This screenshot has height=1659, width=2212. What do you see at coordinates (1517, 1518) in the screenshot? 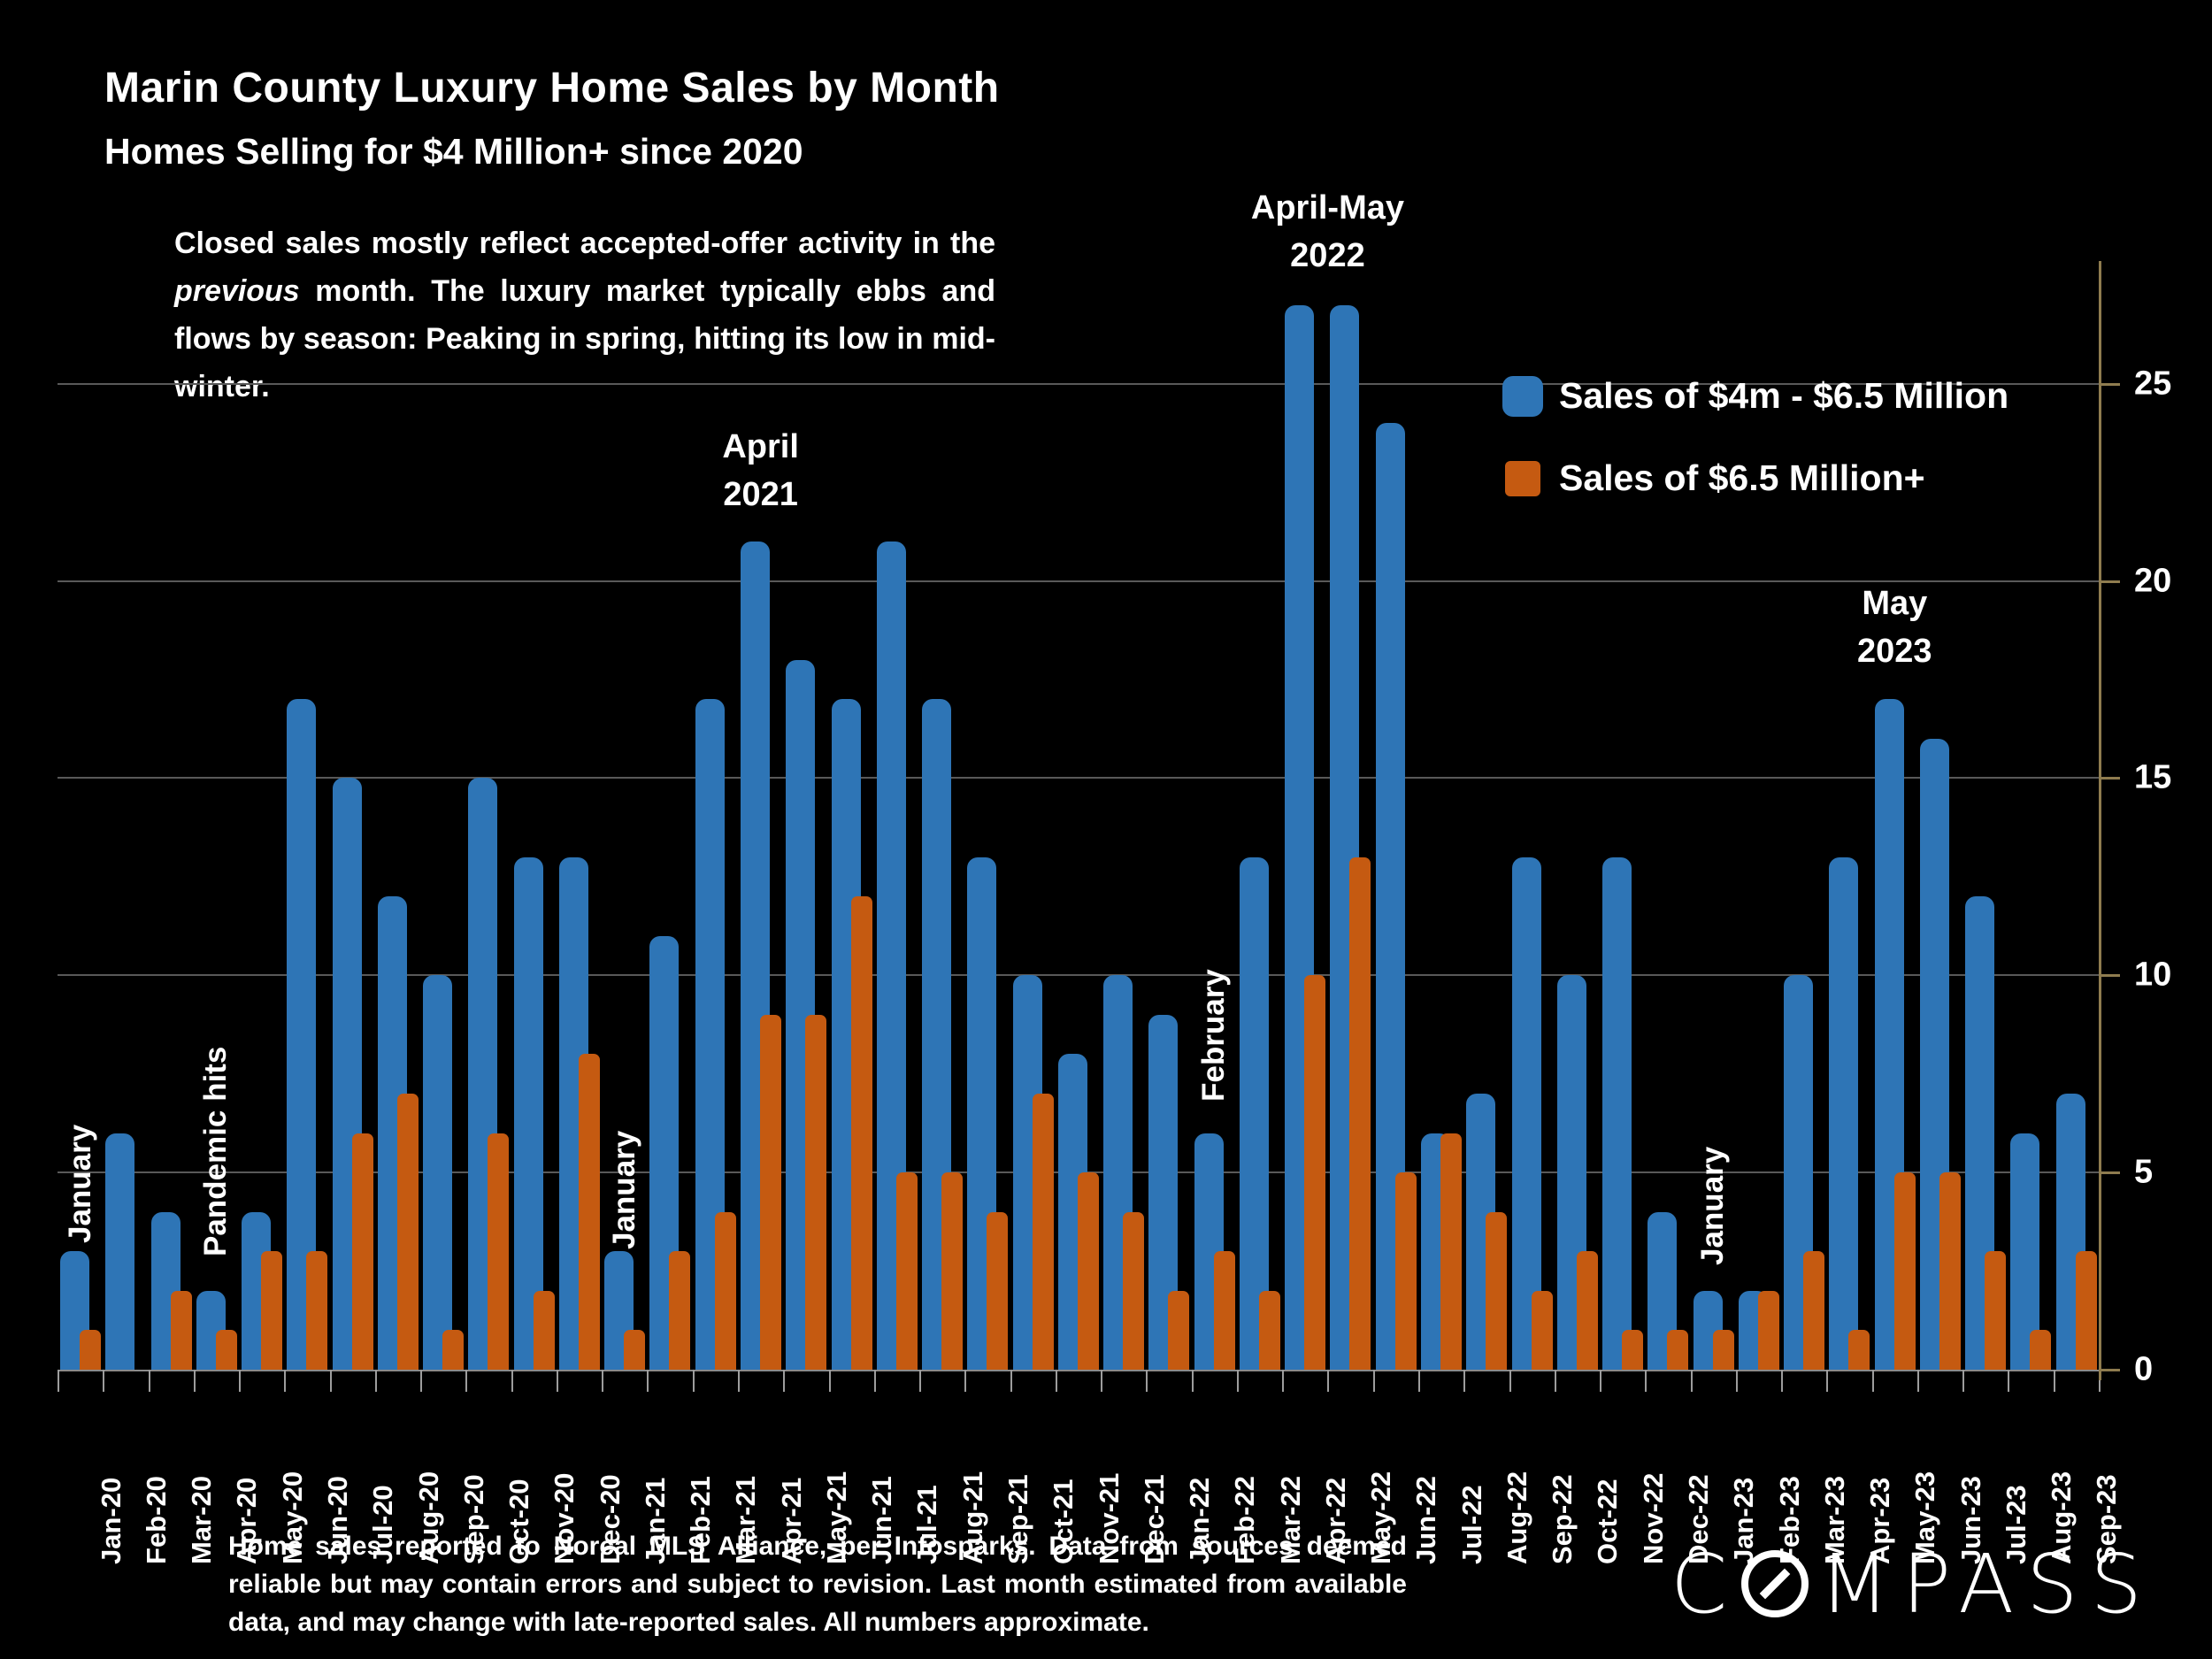
I see `x-axis-label-Aug-22: Aug-22` at bounding box center [1517, 1518].